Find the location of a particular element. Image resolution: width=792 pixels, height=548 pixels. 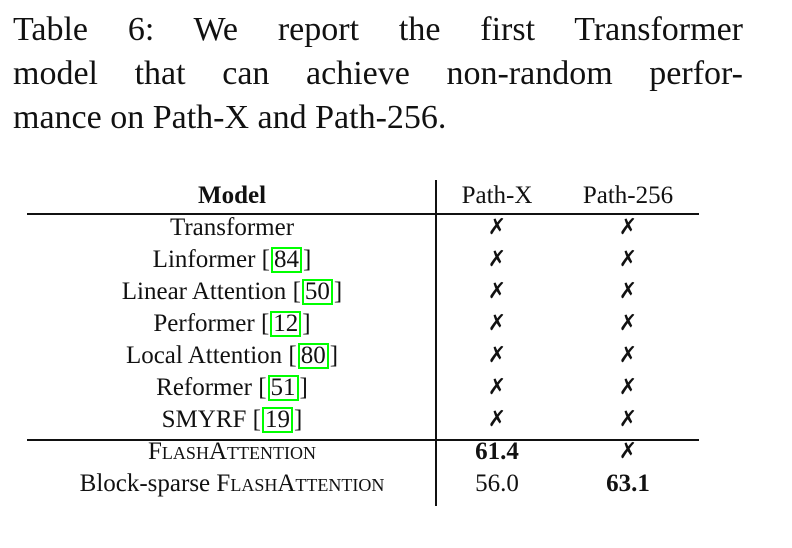

header-path-256: Path-256 is located at coordinates (628, 195).